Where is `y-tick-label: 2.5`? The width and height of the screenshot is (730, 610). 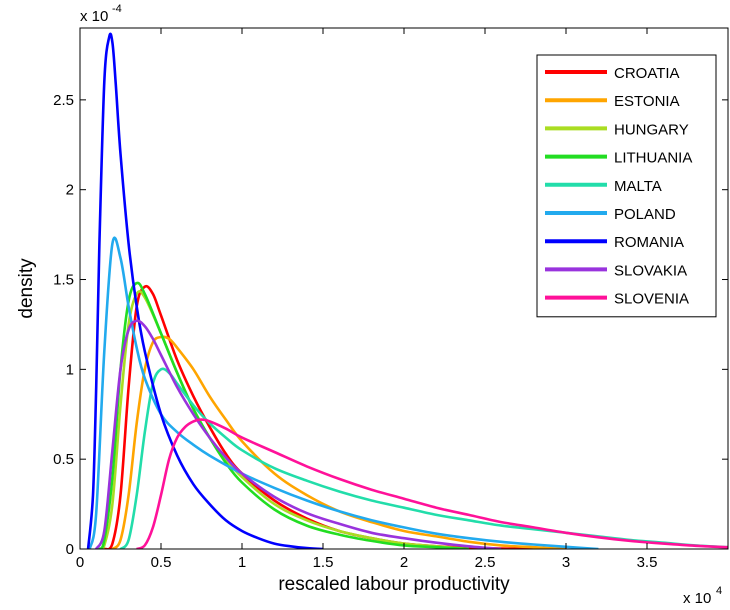
y-tick-label: 2.5 is located at coordinates (63, 100).